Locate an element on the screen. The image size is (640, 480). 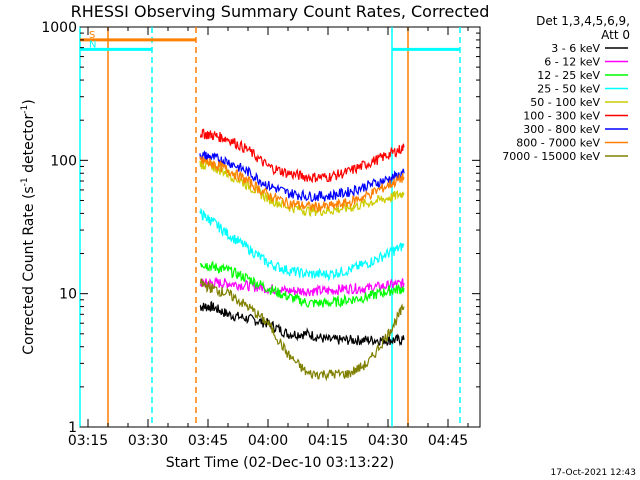
detector-line-2: Att 0 is located at coordinates (615, 35).